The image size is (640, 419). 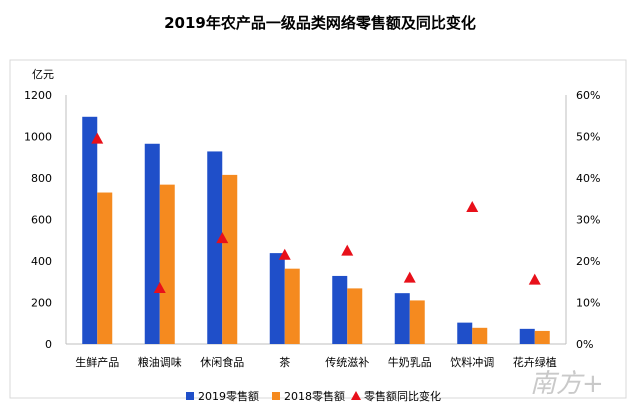 What do you see at coordinates (97, 362) in the screenshot?
I see `x-tick-label: 生鲜产品` at bounding box center [97, 362].